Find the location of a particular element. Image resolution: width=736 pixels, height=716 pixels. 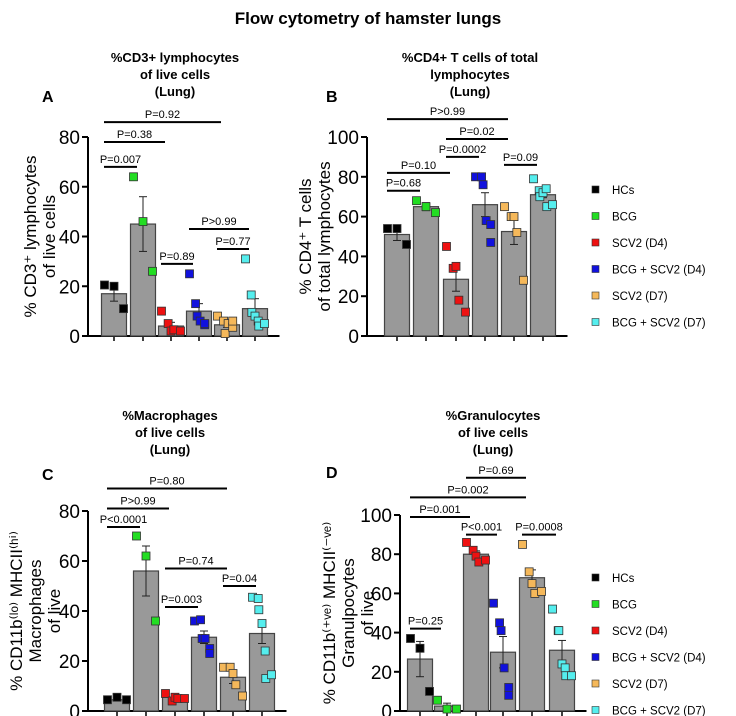

p-value-label: P=0.69 is located at coordinates (495, 471).